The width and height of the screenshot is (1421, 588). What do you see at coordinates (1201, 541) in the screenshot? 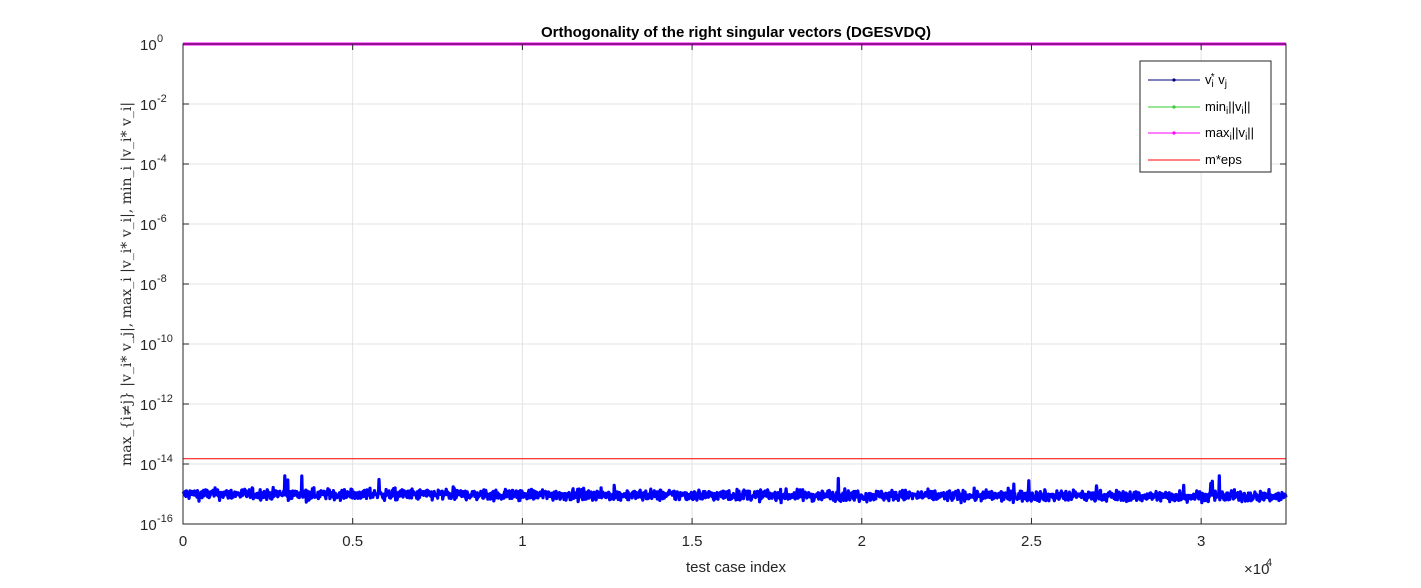
I see `x-tick-label: 3` at bounding box center [1201, 541].